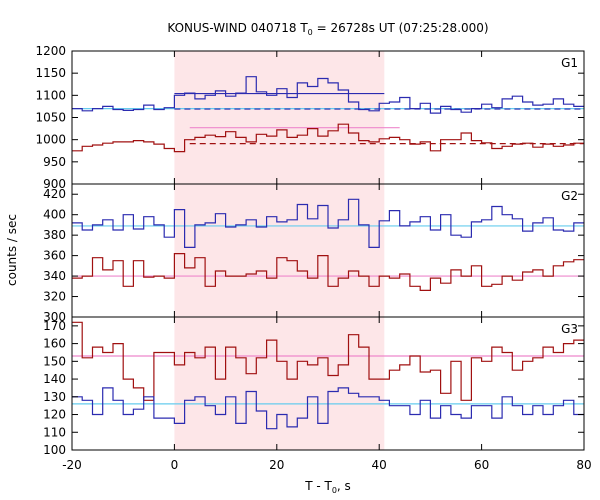 This screenshot has height=500, width=600. Describe the element at coordinates (569, 63) in the screenshot. I see `panel-label: G1` at that location.